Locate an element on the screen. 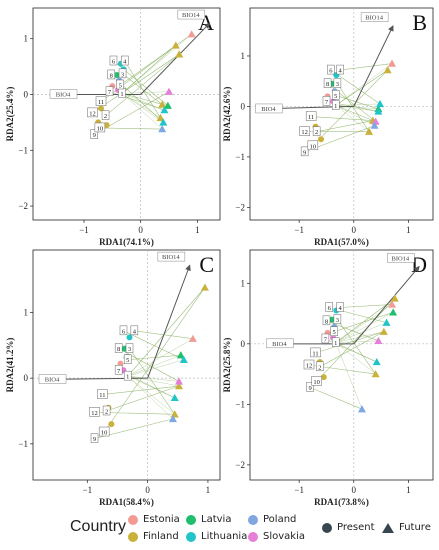  site-label: 10 is located at coordinates (100, 128).